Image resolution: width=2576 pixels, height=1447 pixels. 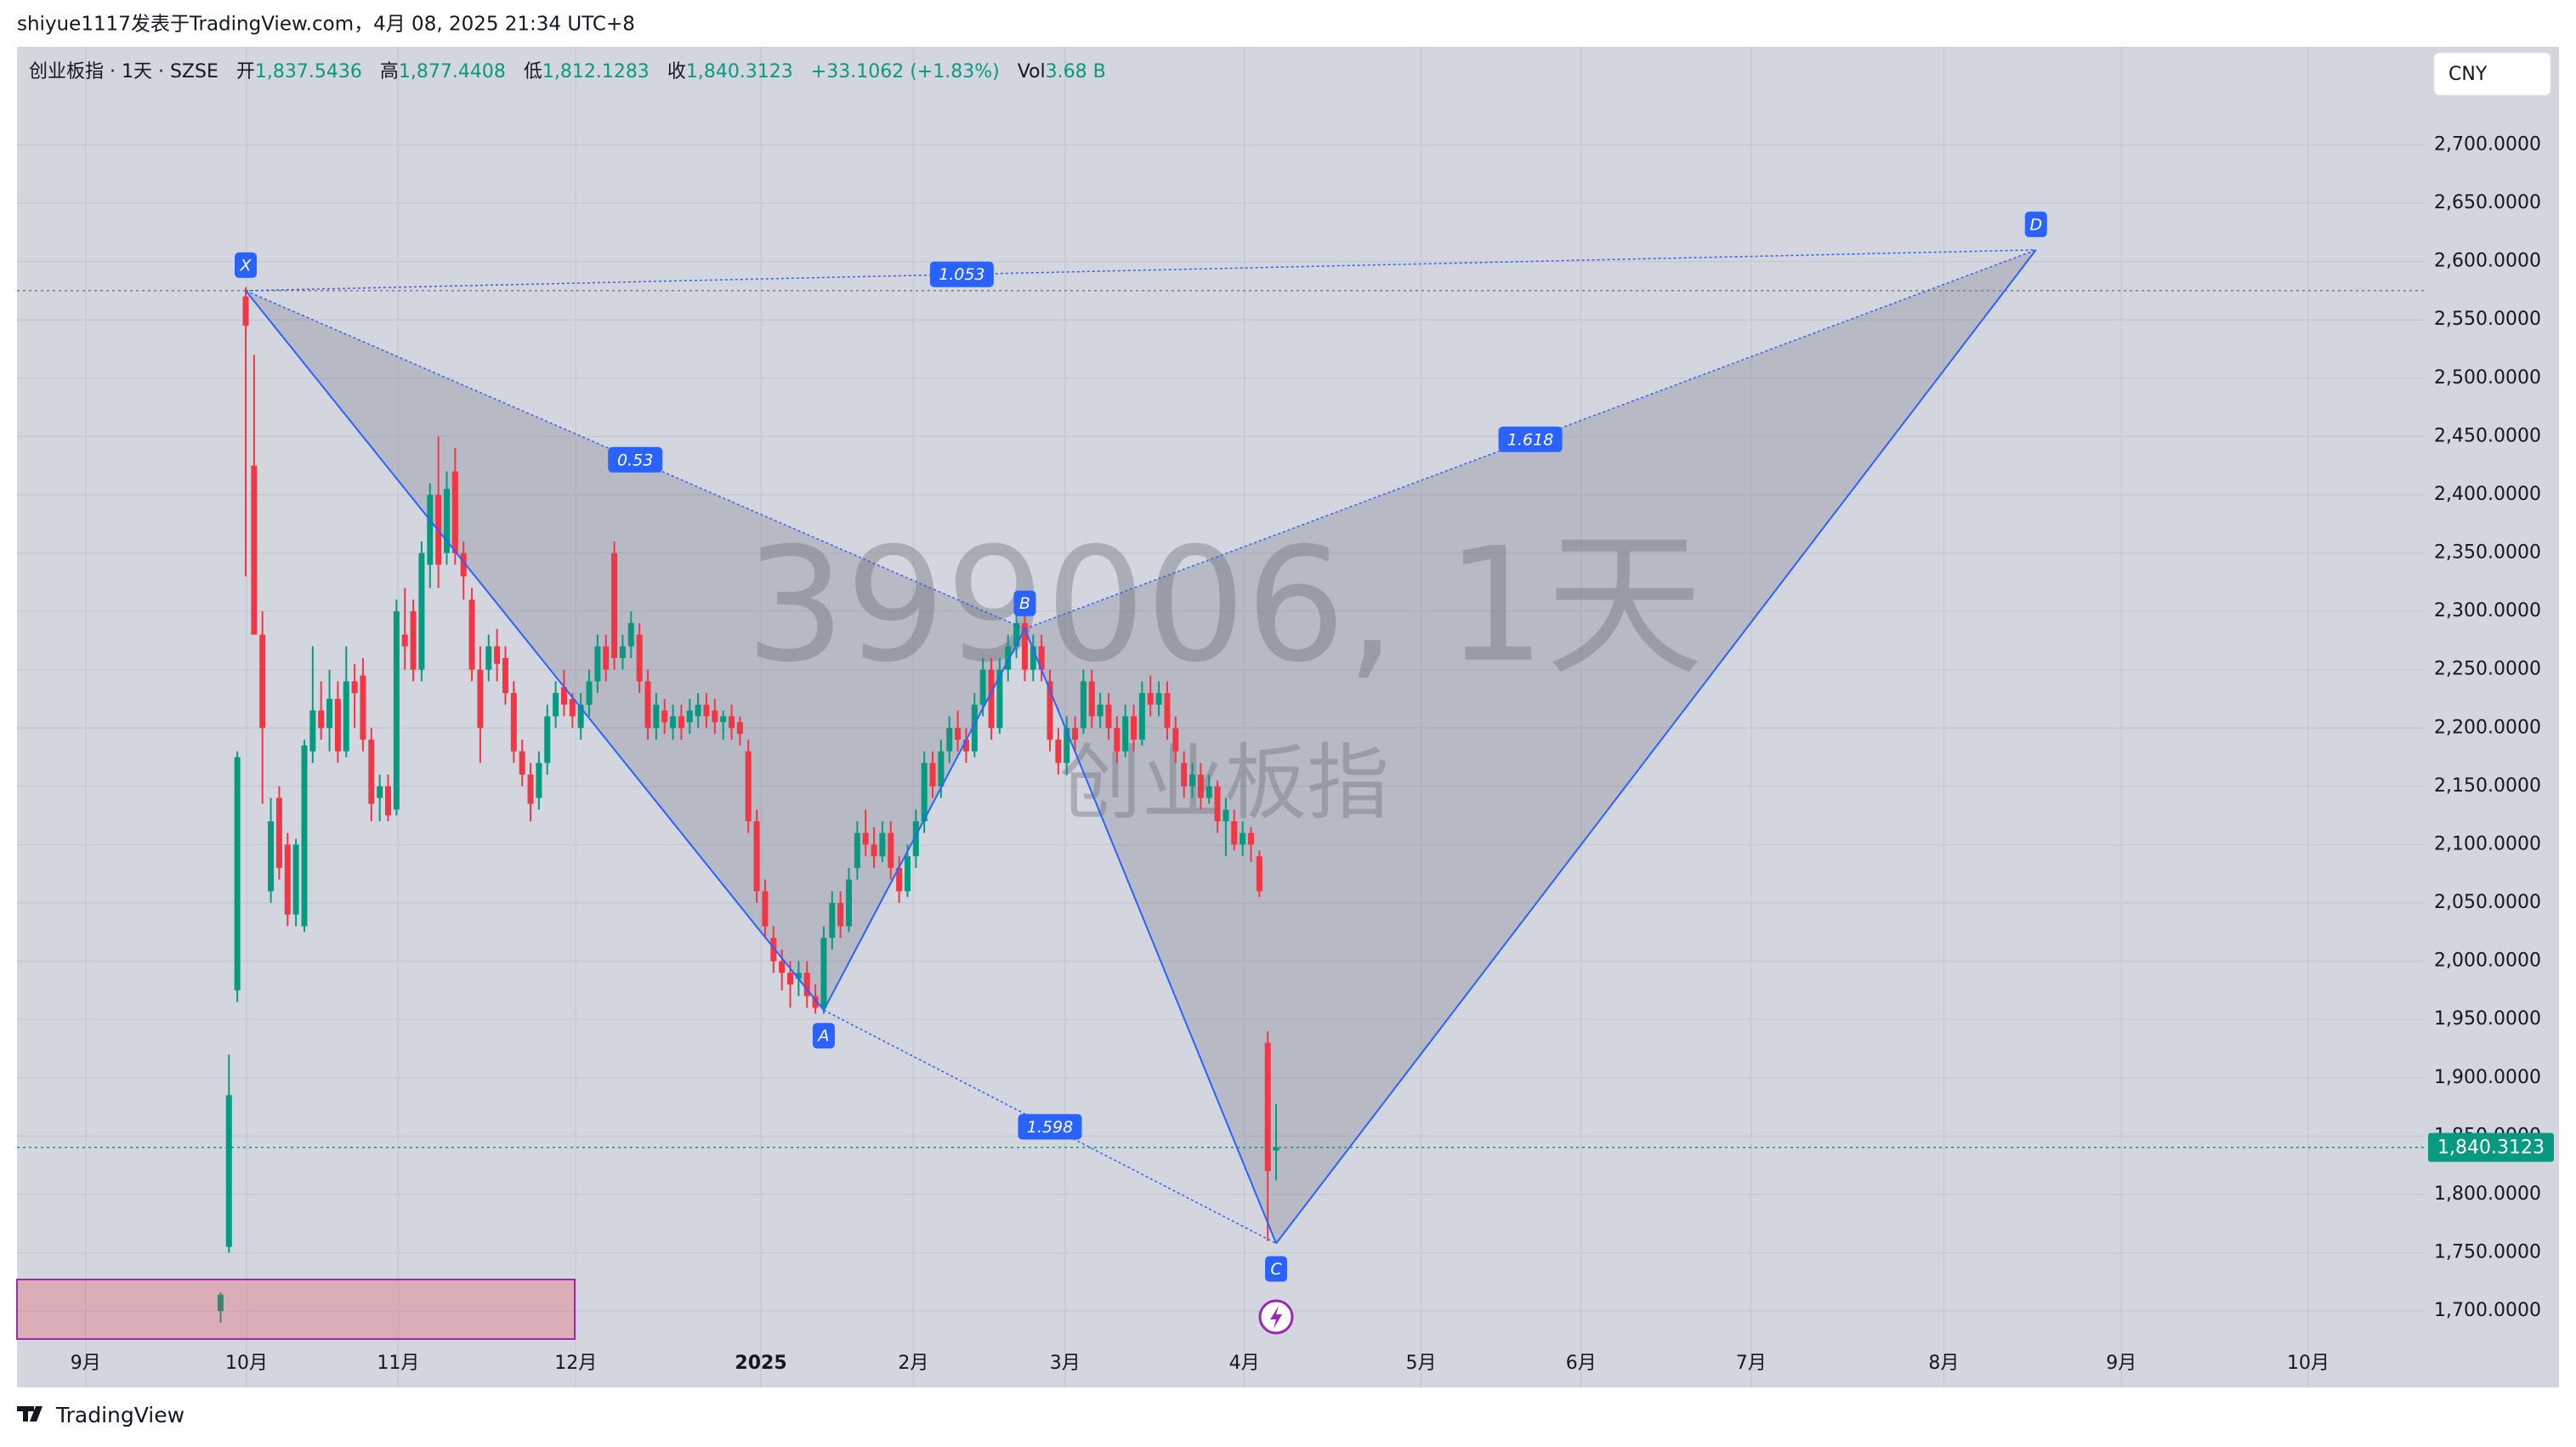 I want to click on pattern-leg, so click(x=924, y=819).